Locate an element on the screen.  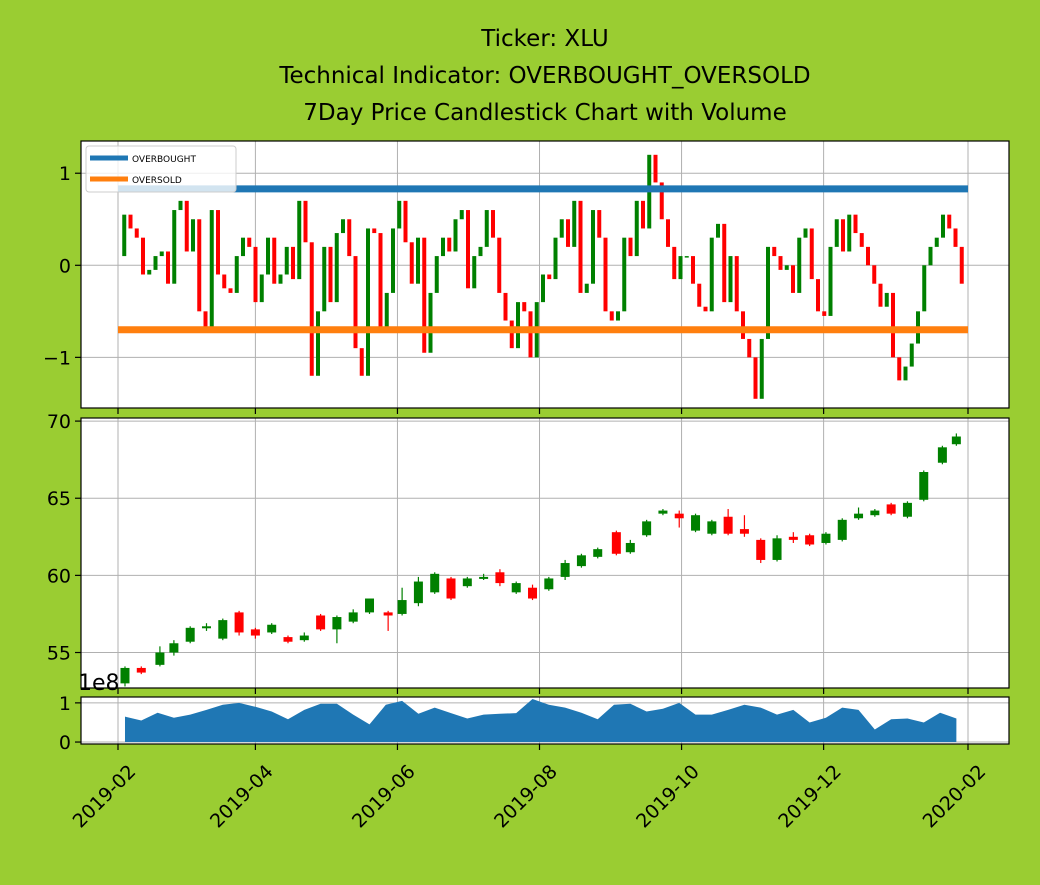
volume-area is located at coordinates (540, 721).